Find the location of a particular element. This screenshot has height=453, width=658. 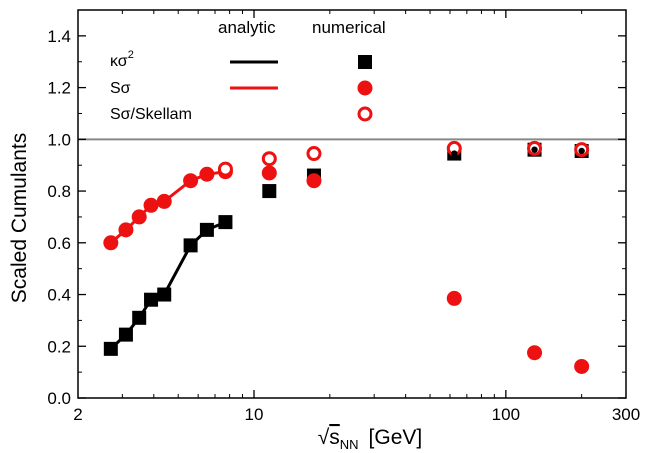

x-tick-label: 300 is located at coordinates (626, 414).